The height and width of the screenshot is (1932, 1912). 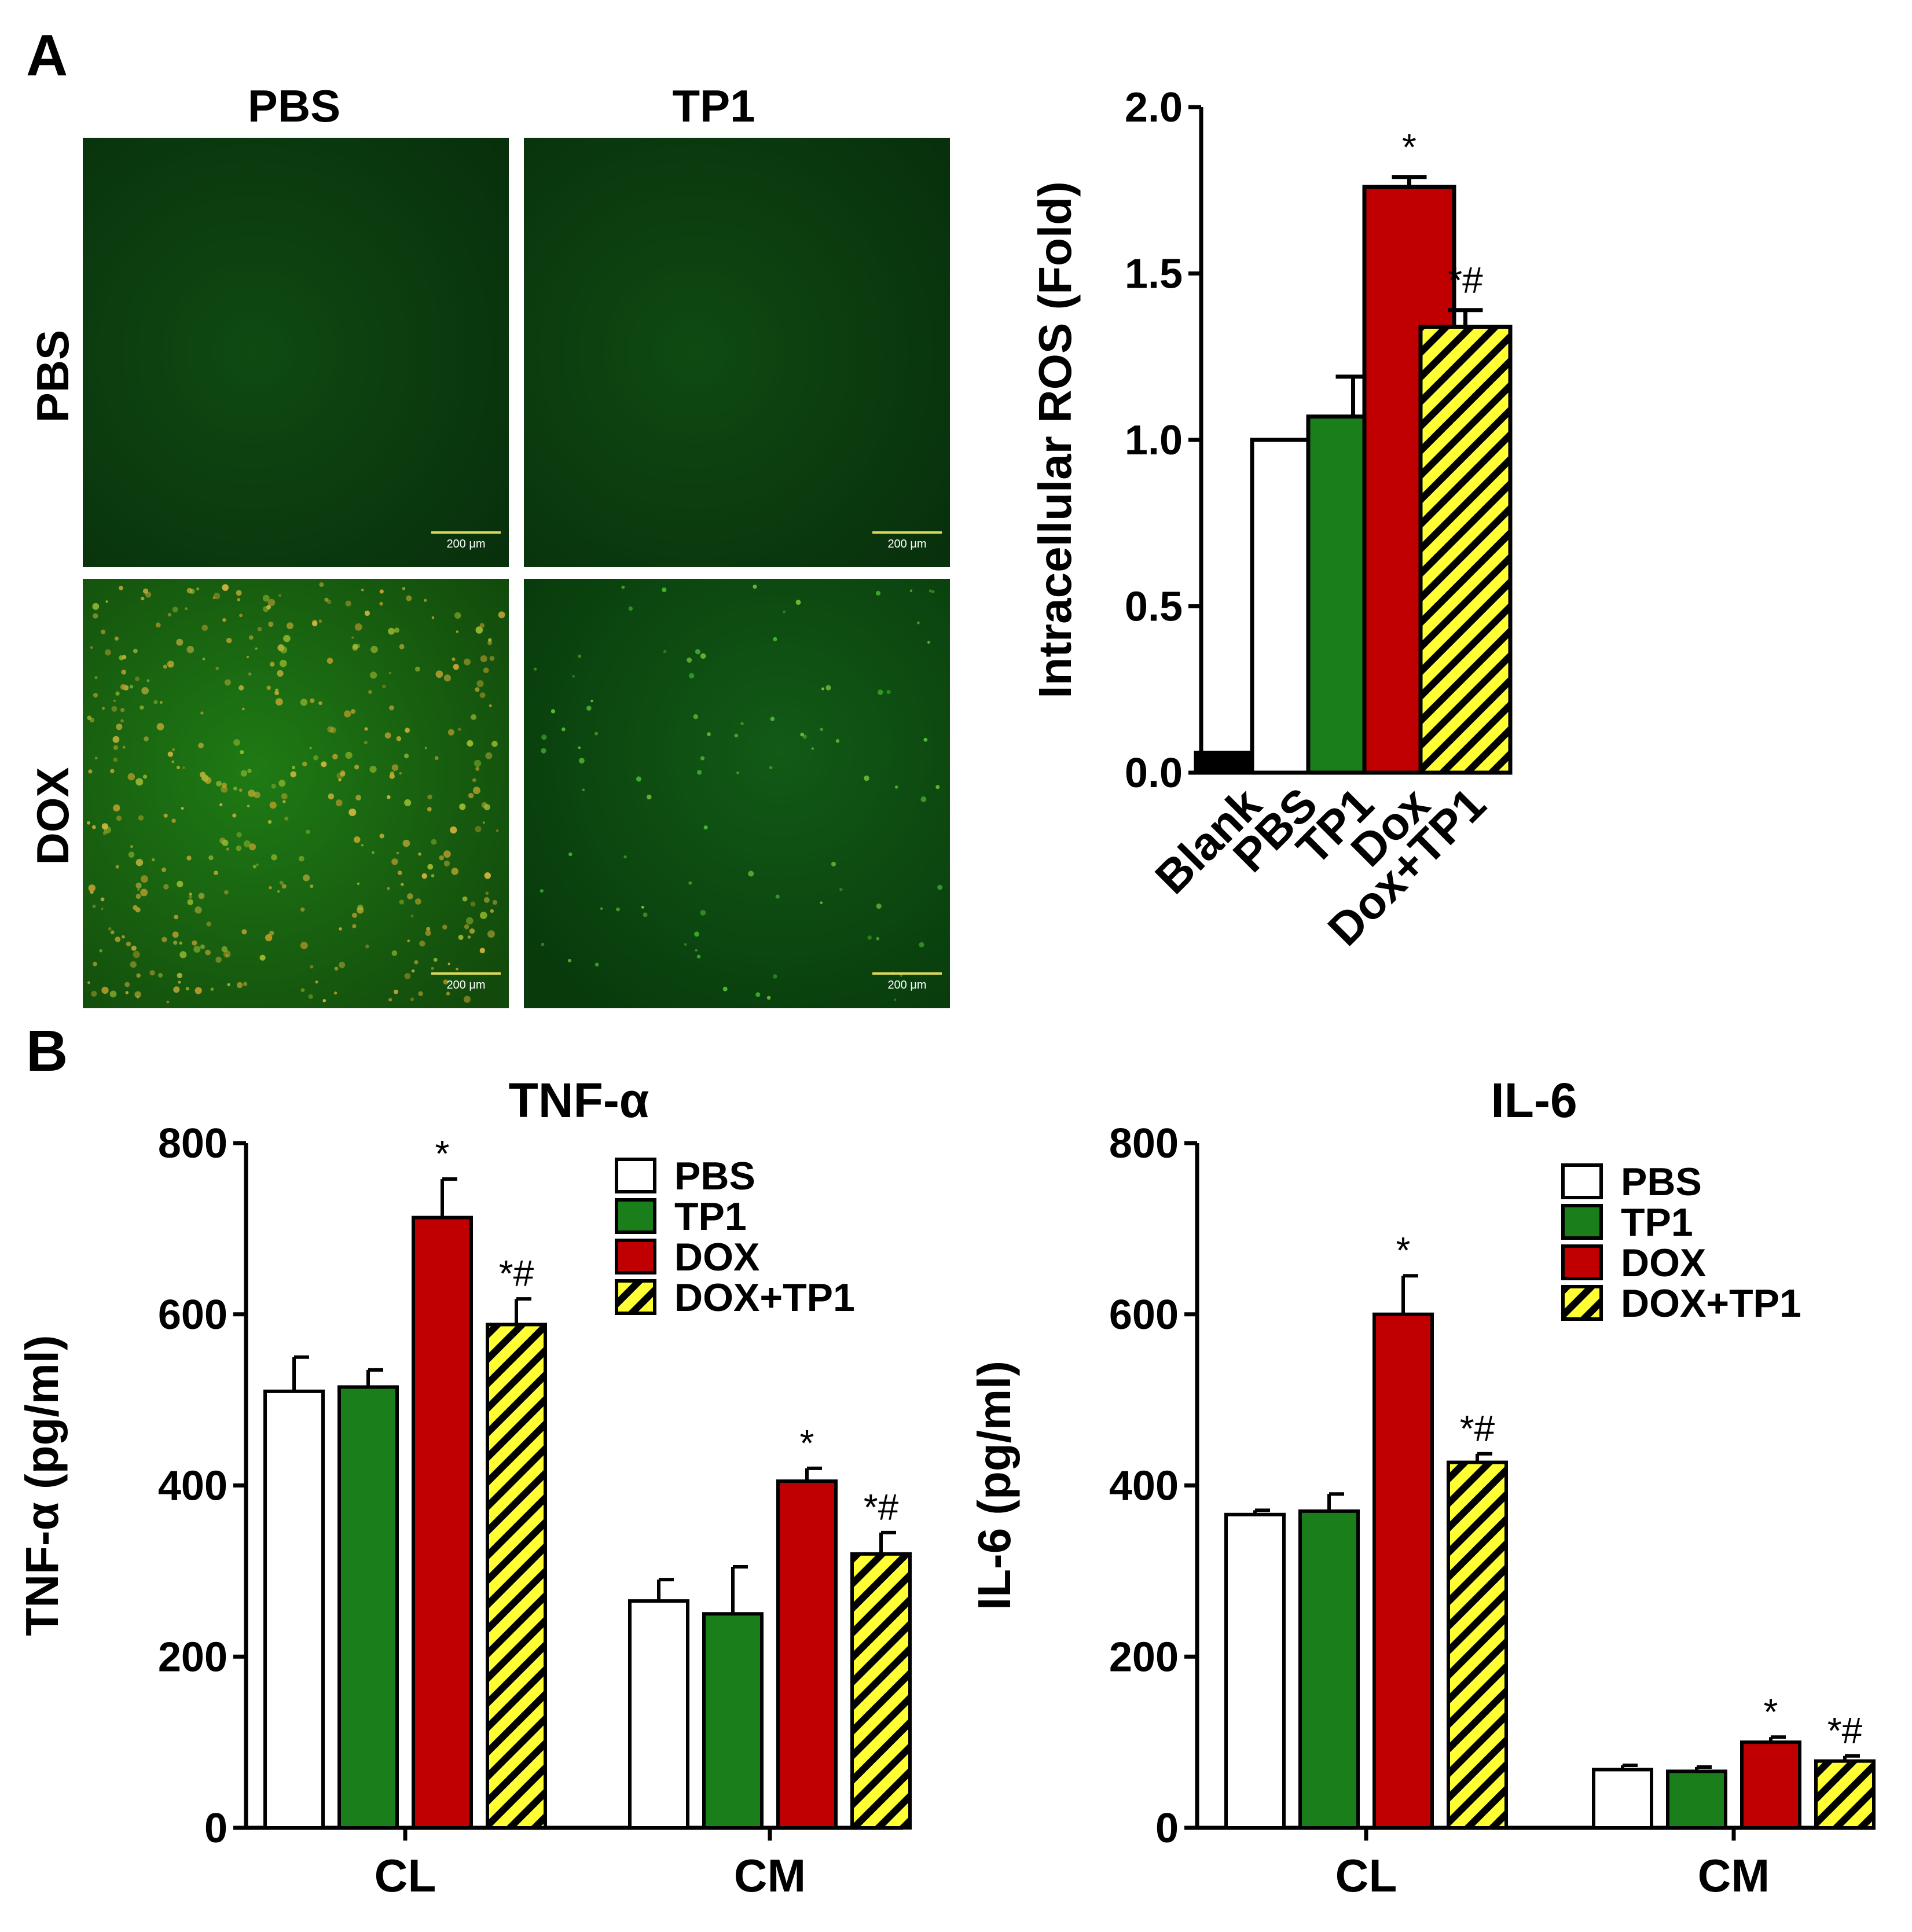 I want to click on bar-tp1-cl, so click(x=368, y=1607).